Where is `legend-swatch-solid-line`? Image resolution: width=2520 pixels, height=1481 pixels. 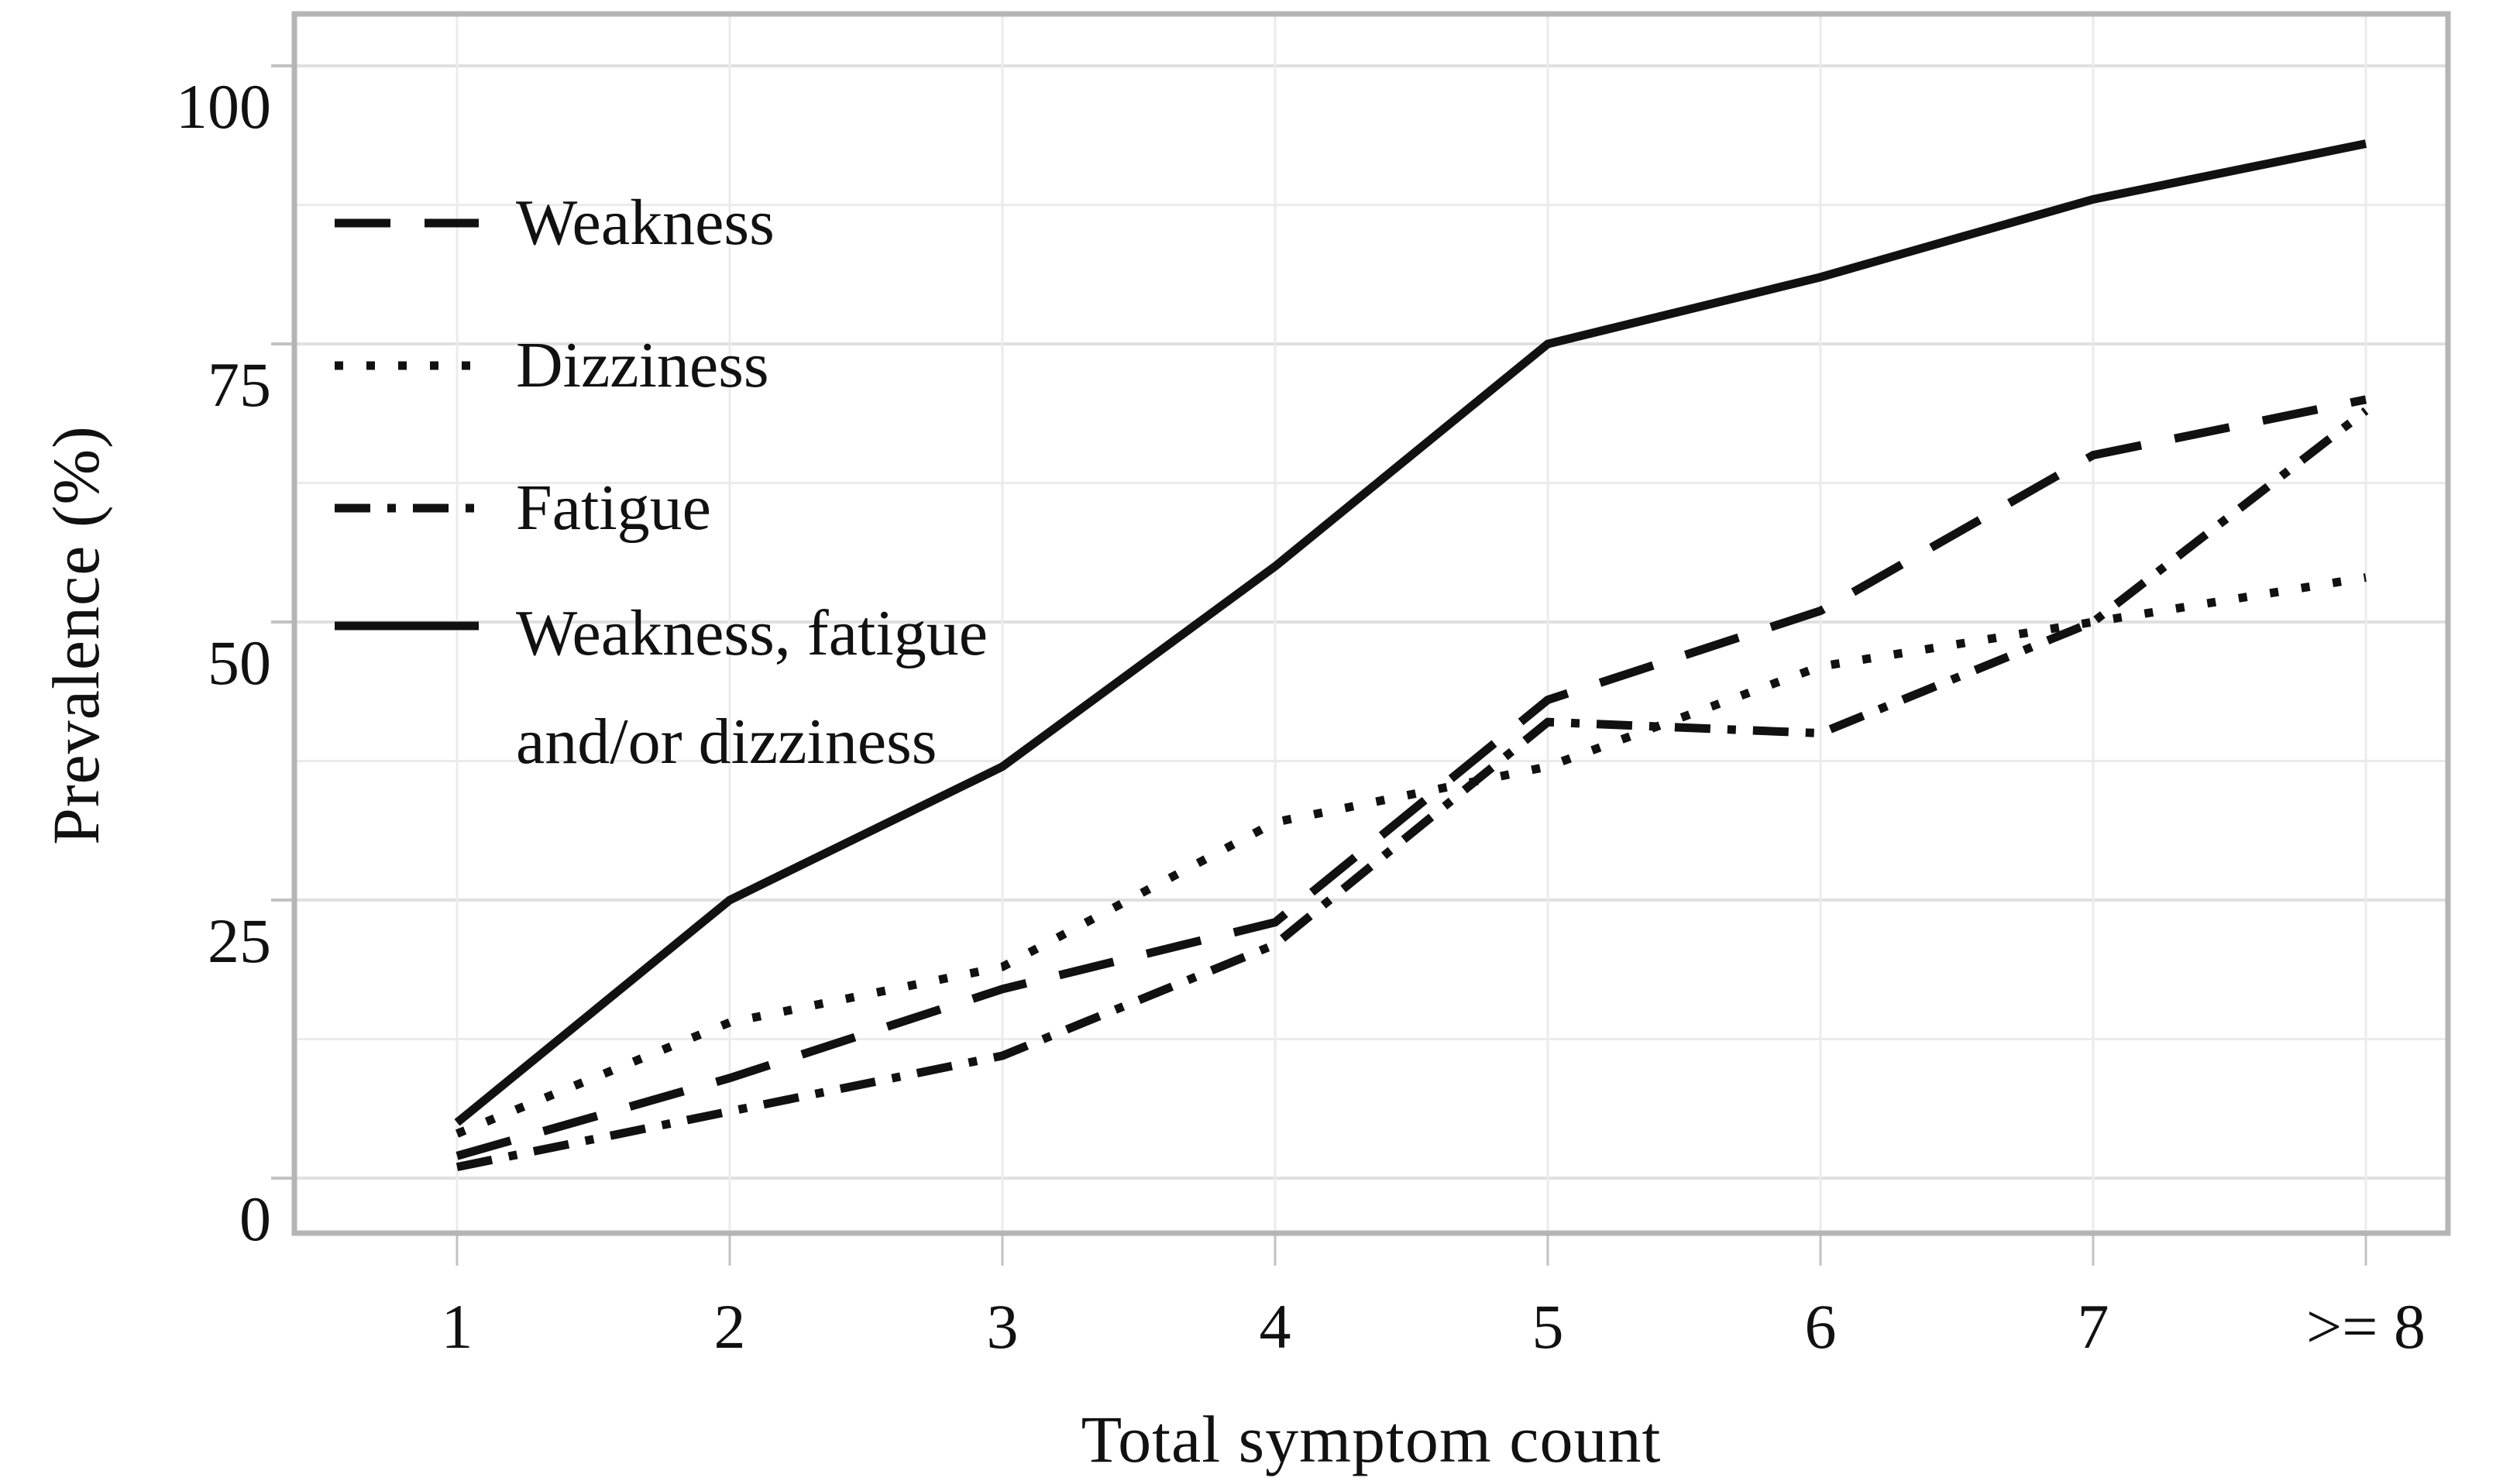
legend-swatch-solid-line is located at coordinates (407, 626).